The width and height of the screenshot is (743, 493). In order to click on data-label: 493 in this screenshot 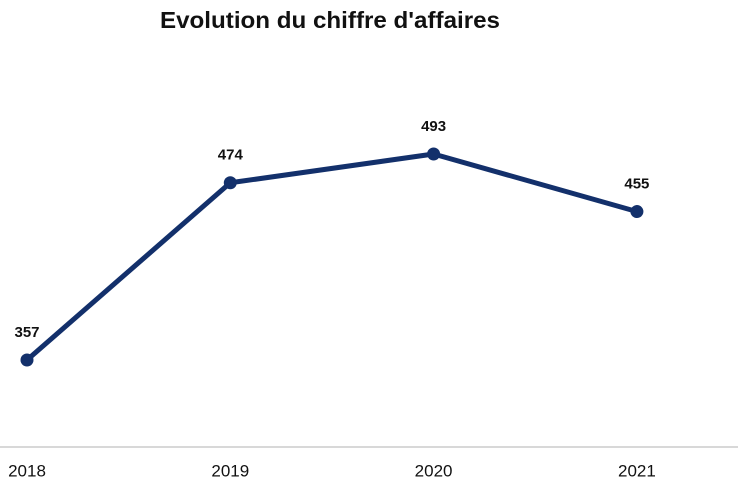, I will do `click(433, 126)`.